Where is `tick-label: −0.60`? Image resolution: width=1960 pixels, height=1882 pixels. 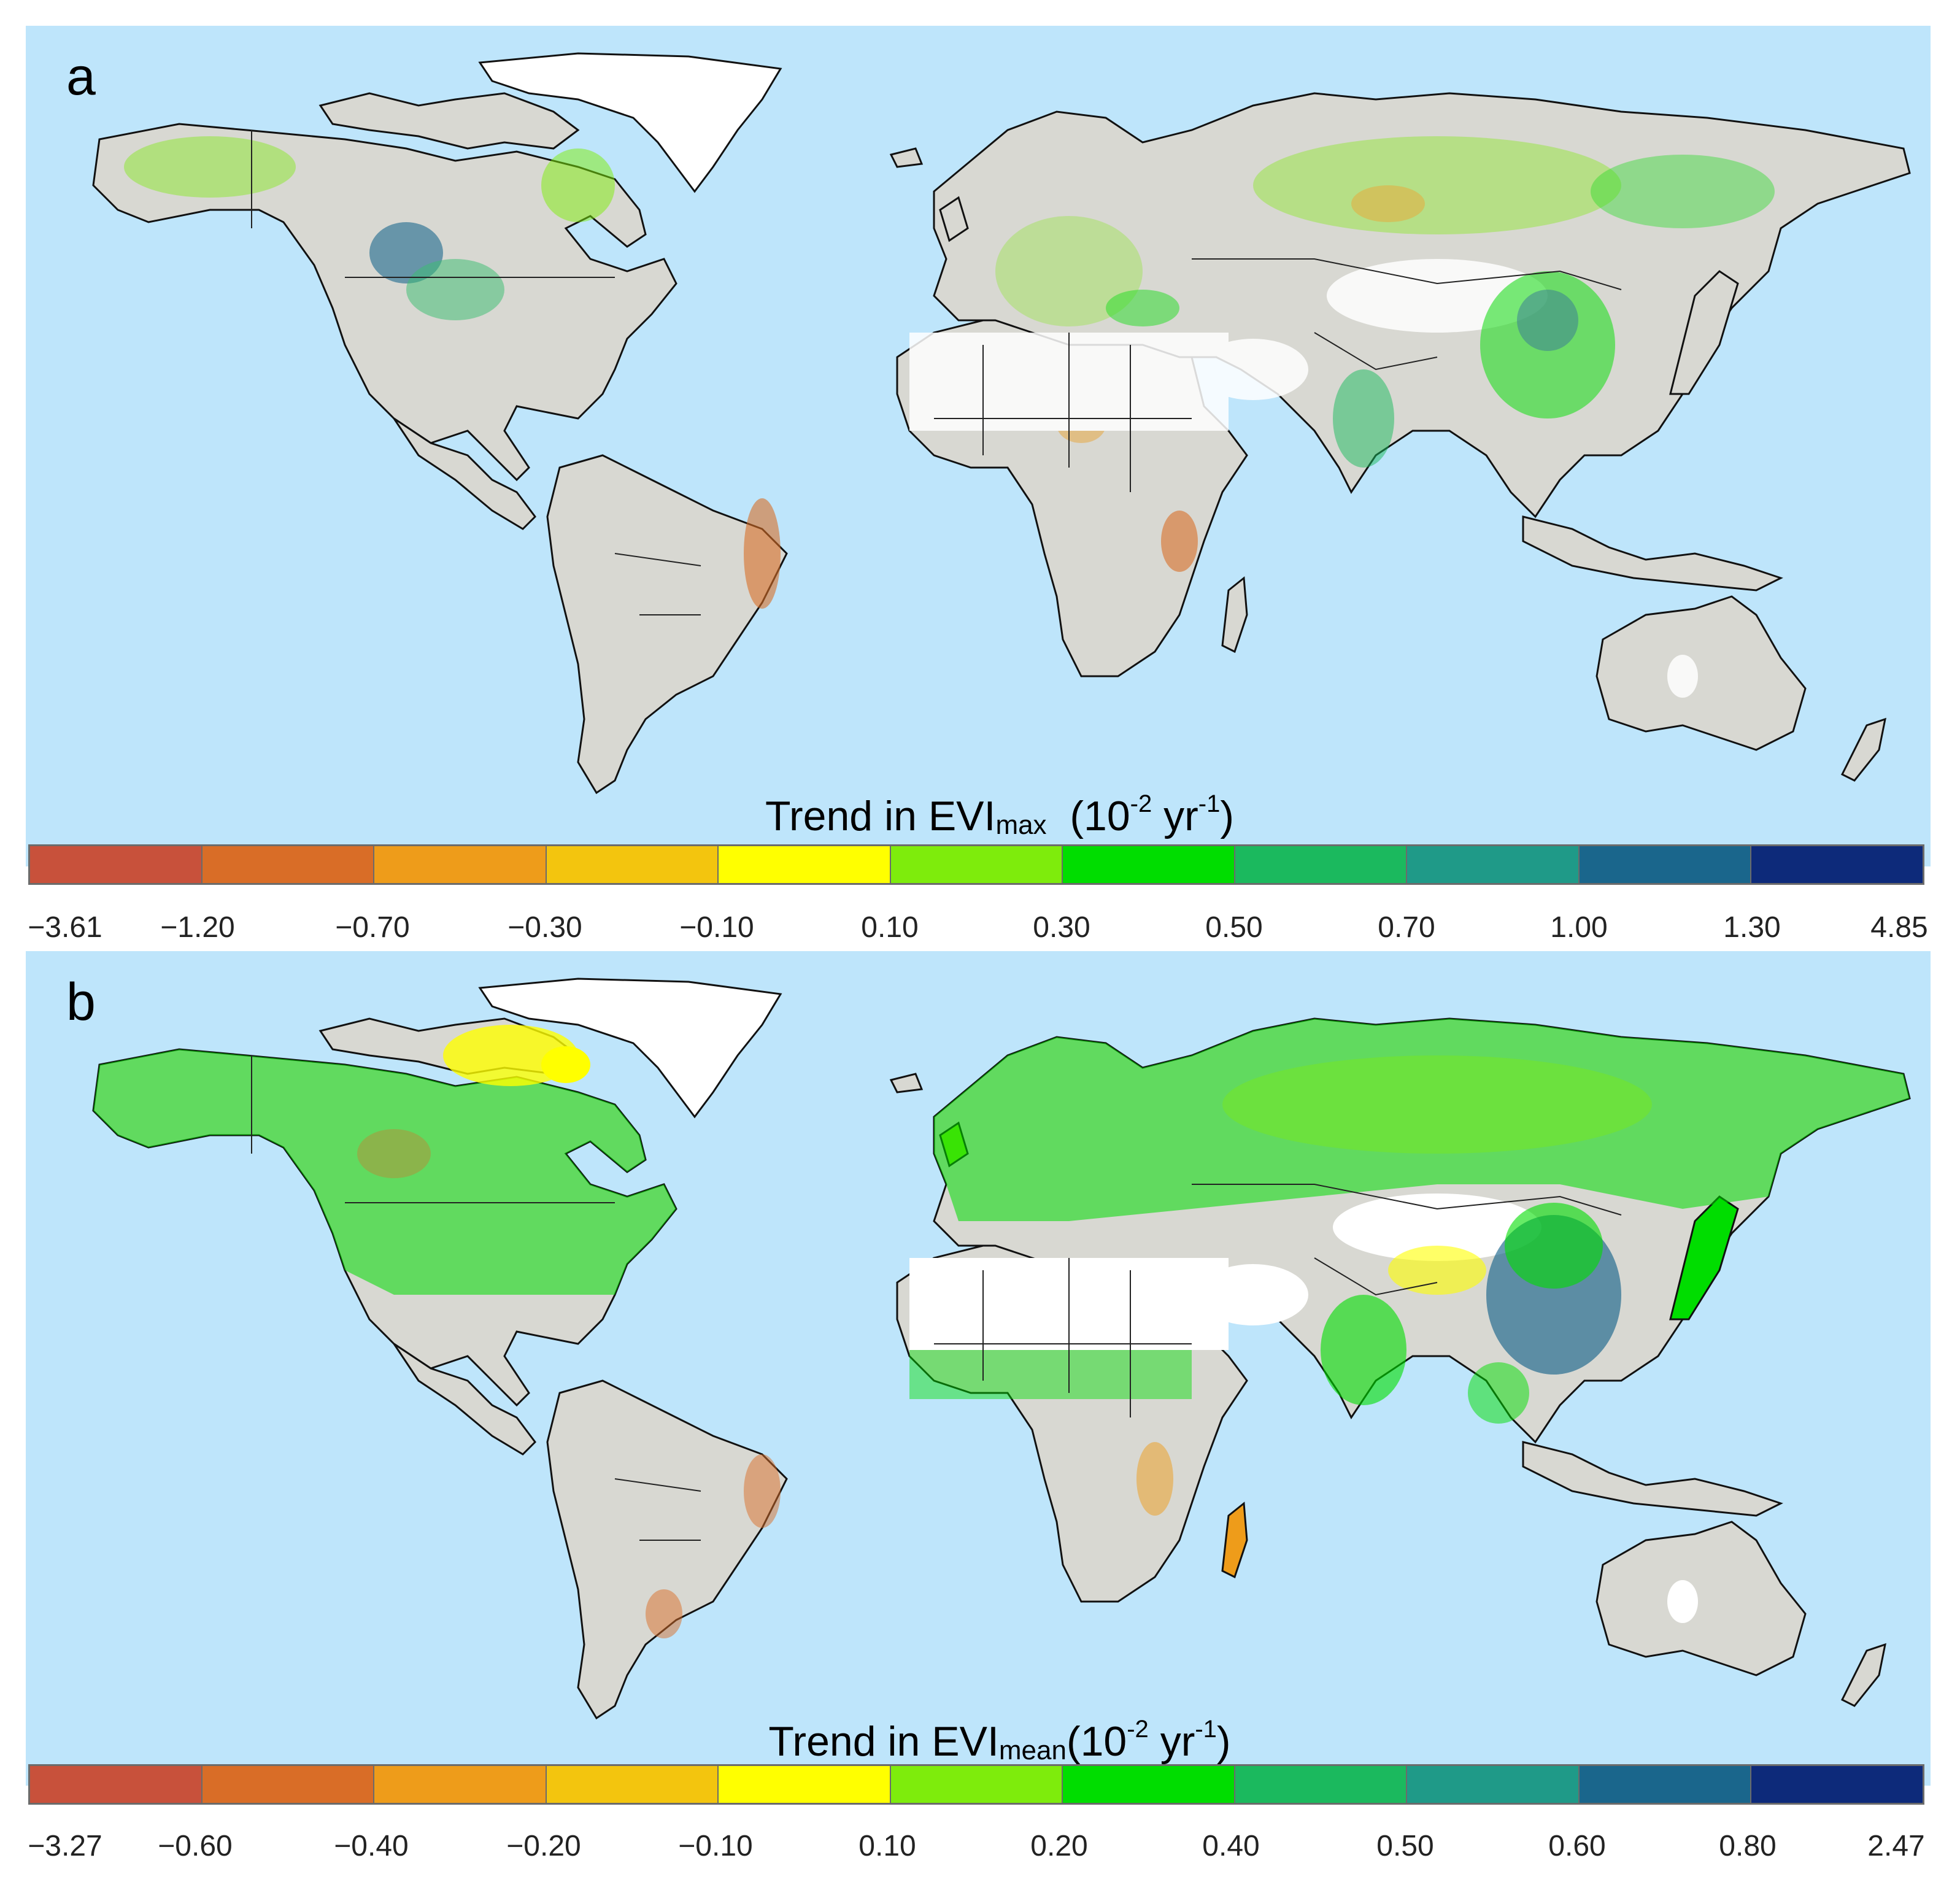
tick-label: −0.60 is located at coordinates (196, 1846).